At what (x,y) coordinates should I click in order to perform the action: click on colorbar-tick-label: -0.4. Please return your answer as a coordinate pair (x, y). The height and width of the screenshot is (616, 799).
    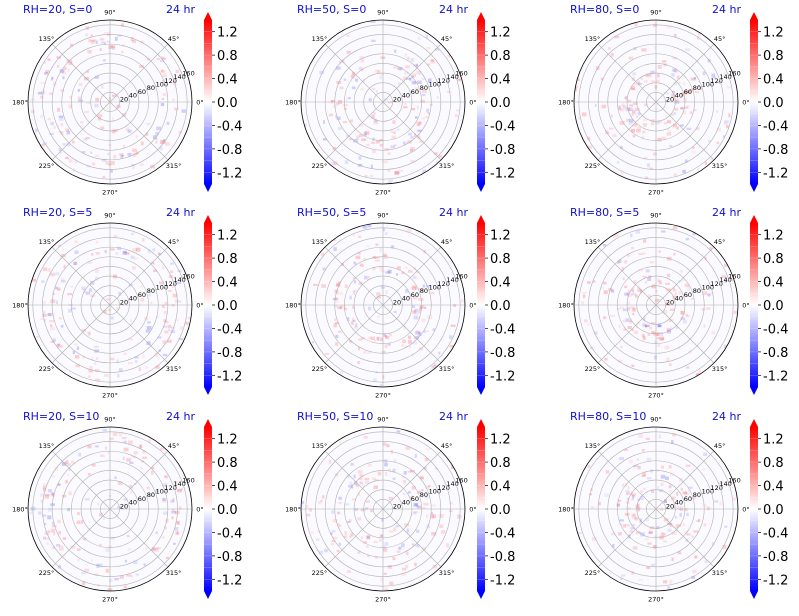
    Looking at the image, I should click on (229, 126).